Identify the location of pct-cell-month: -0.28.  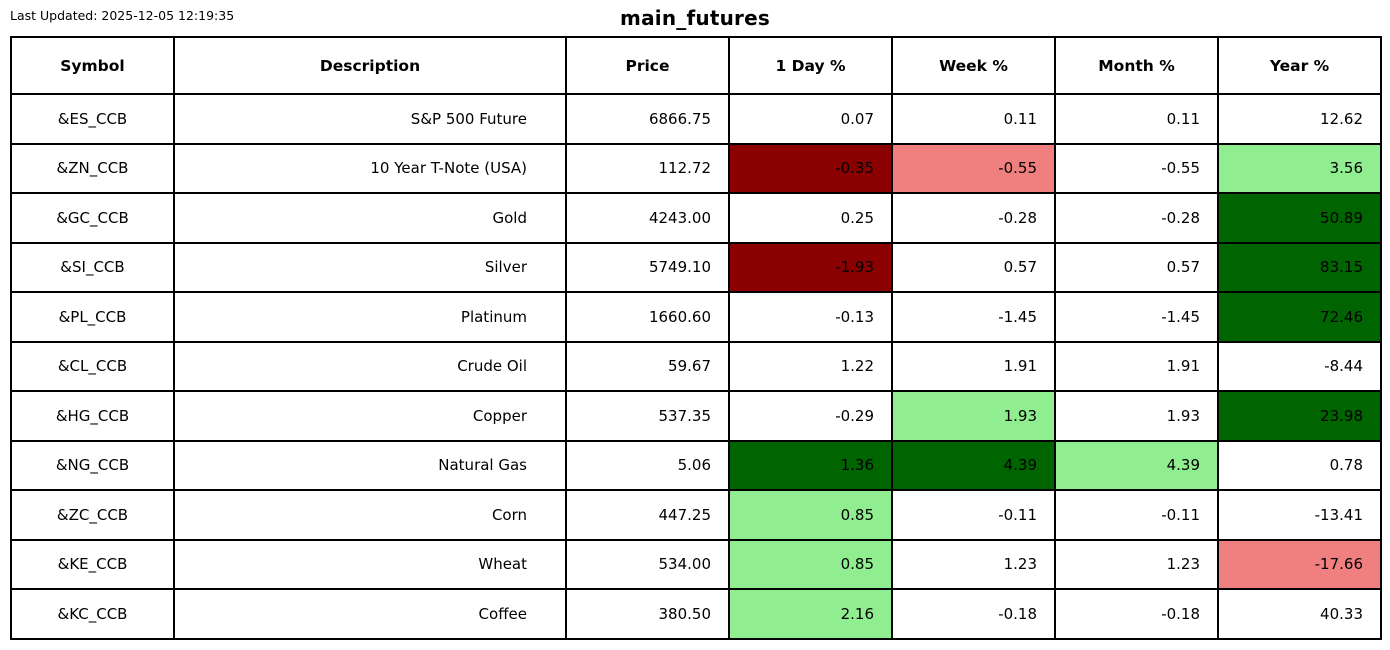
(1136, 218).